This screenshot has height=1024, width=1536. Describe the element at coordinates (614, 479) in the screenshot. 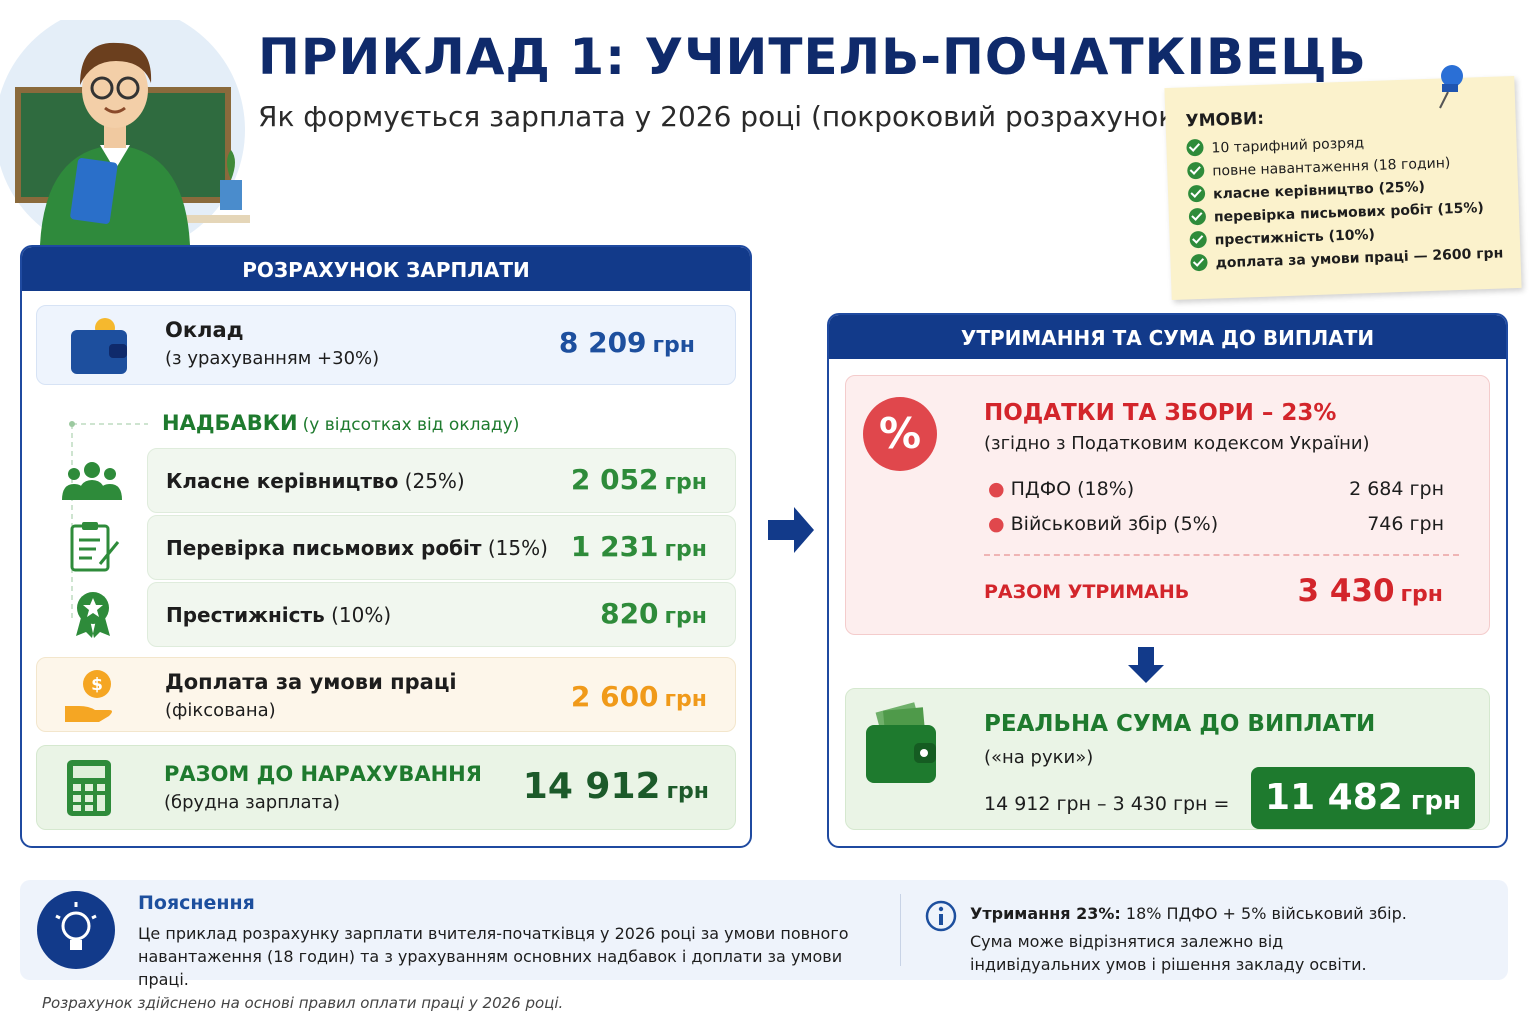

I see `amount: 2 052` at that location.